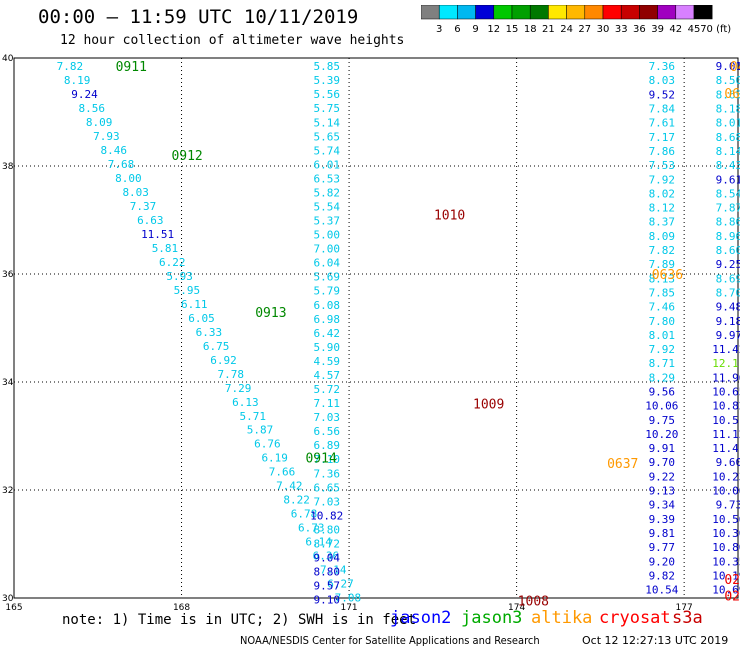 The width and height of the screenshot is (740, 650). I want to click on wave-height-value: 6.78, so click(304, 514).